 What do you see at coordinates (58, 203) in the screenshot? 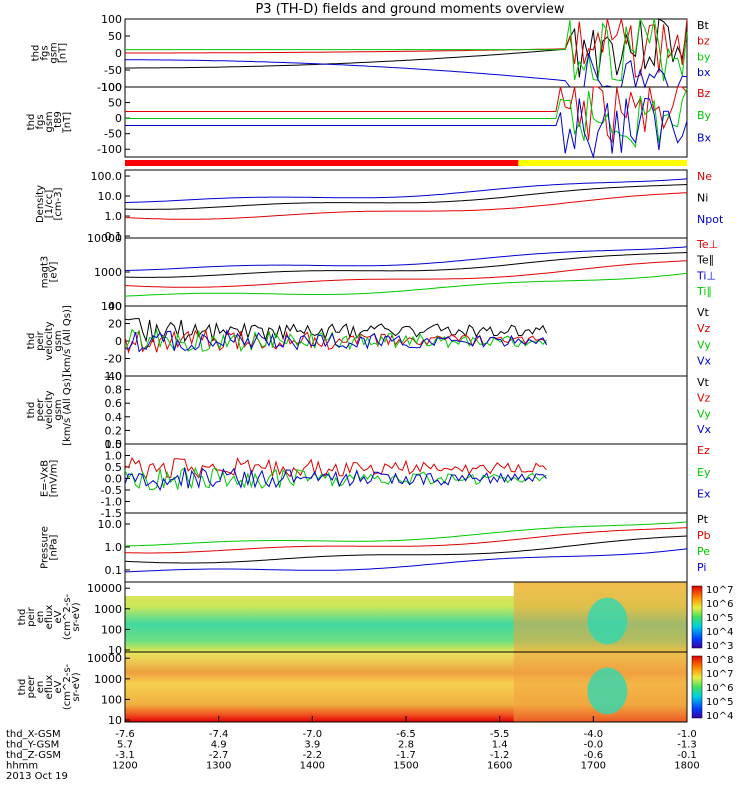
I see `y-axis-label: [cm-3]` at bounding box center [58, 203].